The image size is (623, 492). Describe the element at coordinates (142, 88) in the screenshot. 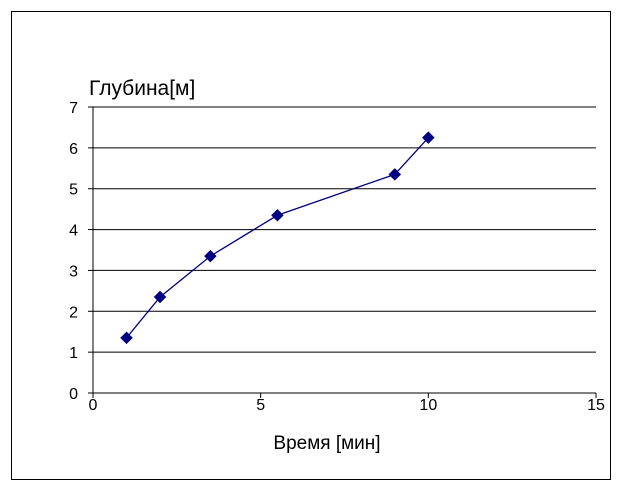

I see `y-axis-title: Глубина[м]` at that location.